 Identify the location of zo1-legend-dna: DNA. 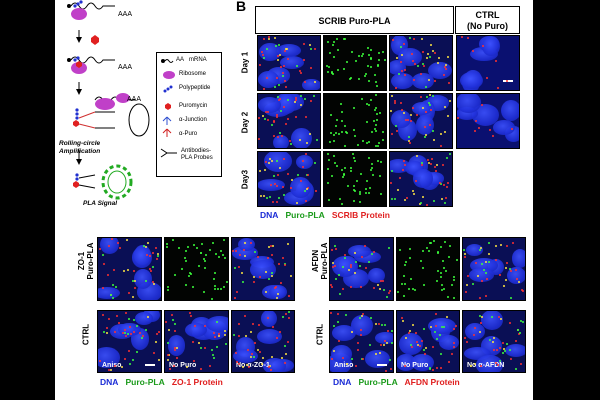
(109, 382).